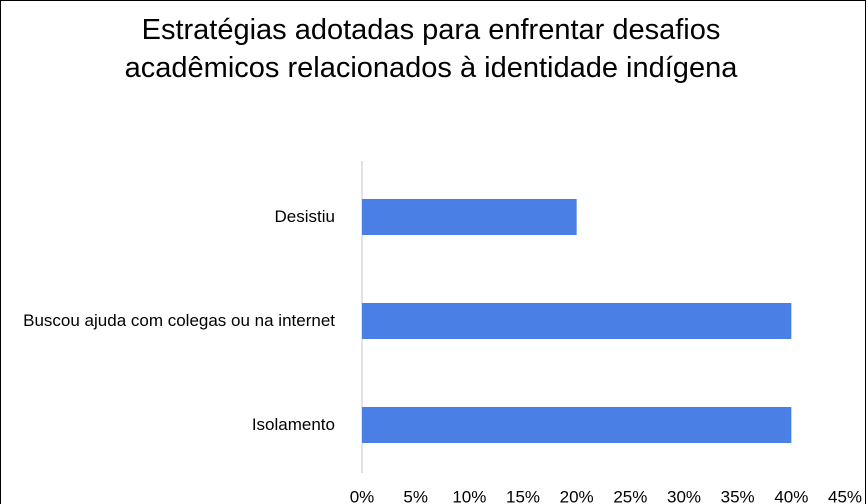 The height and width of the screenshot is (504, 868). I want to click on x-tick-label: 40%, so click(791, 495).